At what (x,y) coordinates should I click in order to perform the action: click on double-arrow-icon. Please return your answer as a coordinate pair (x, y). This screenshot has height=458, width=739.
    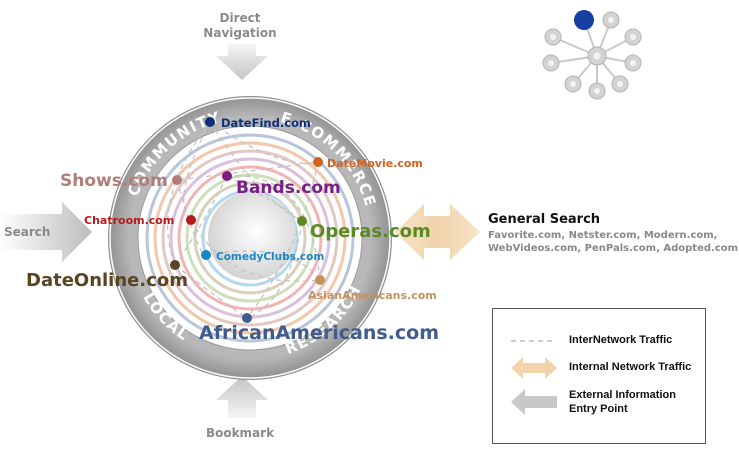
    Looking at the image, I should click on (534, 368).